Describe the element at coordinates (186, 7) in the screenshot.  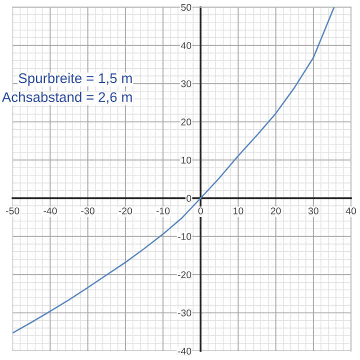
I see `y-tick-label: 50` at that location.